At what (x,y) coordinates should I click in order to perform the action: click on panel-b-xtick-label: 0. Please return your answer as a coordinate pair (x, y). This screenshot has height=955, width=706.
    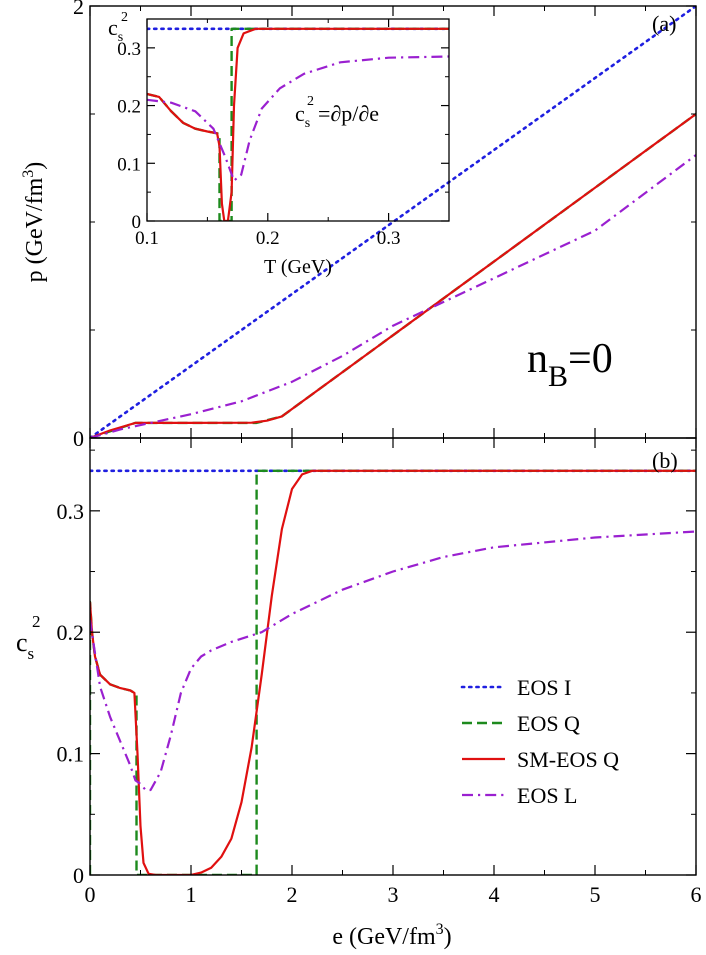
    Looking at the image, I should click on (90, 894).